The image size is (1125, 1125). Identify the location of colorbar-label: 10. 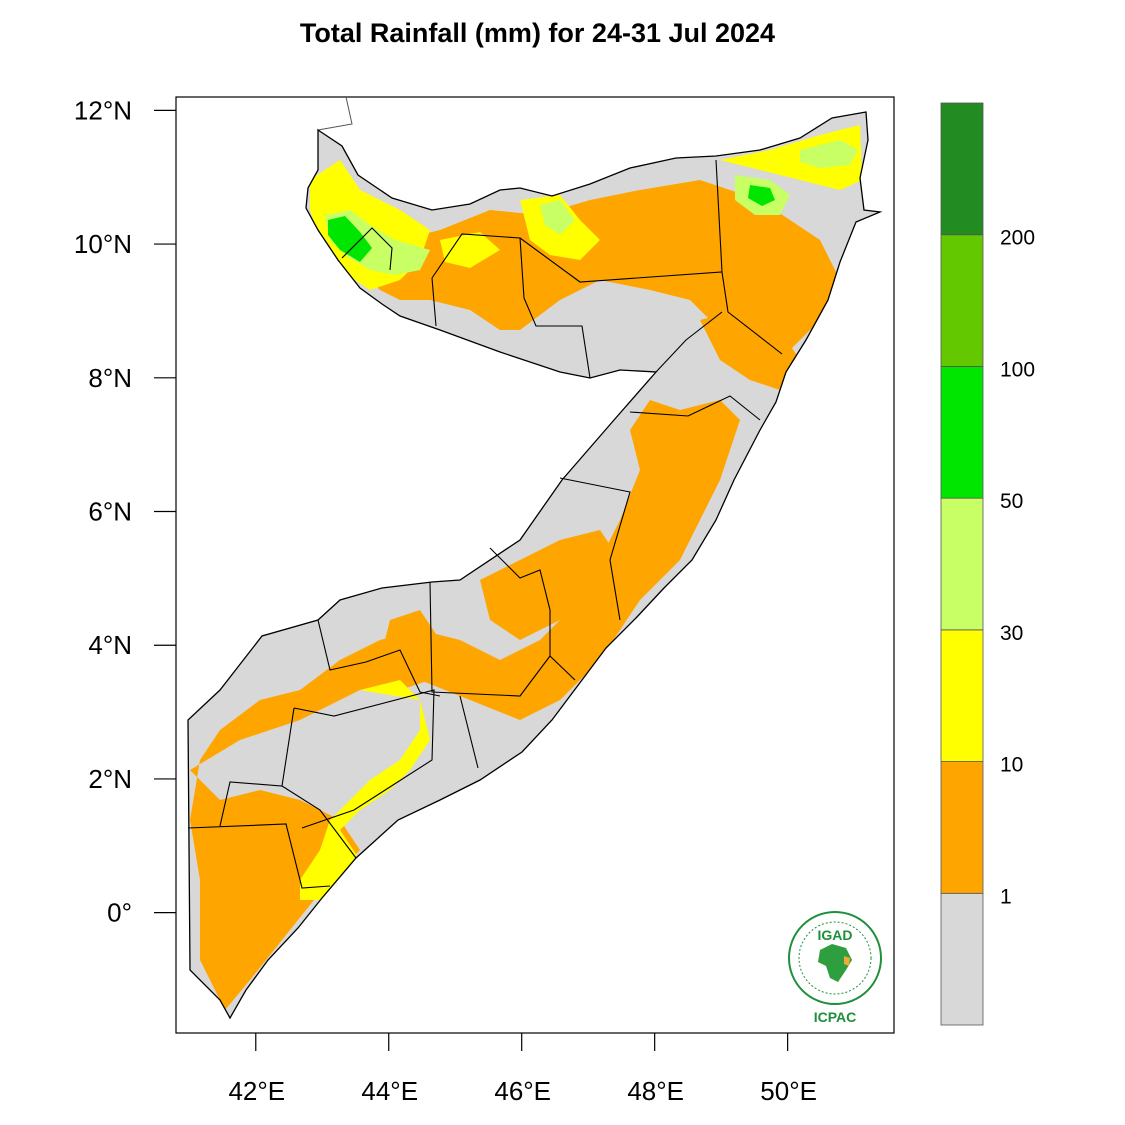
(1011, 765).